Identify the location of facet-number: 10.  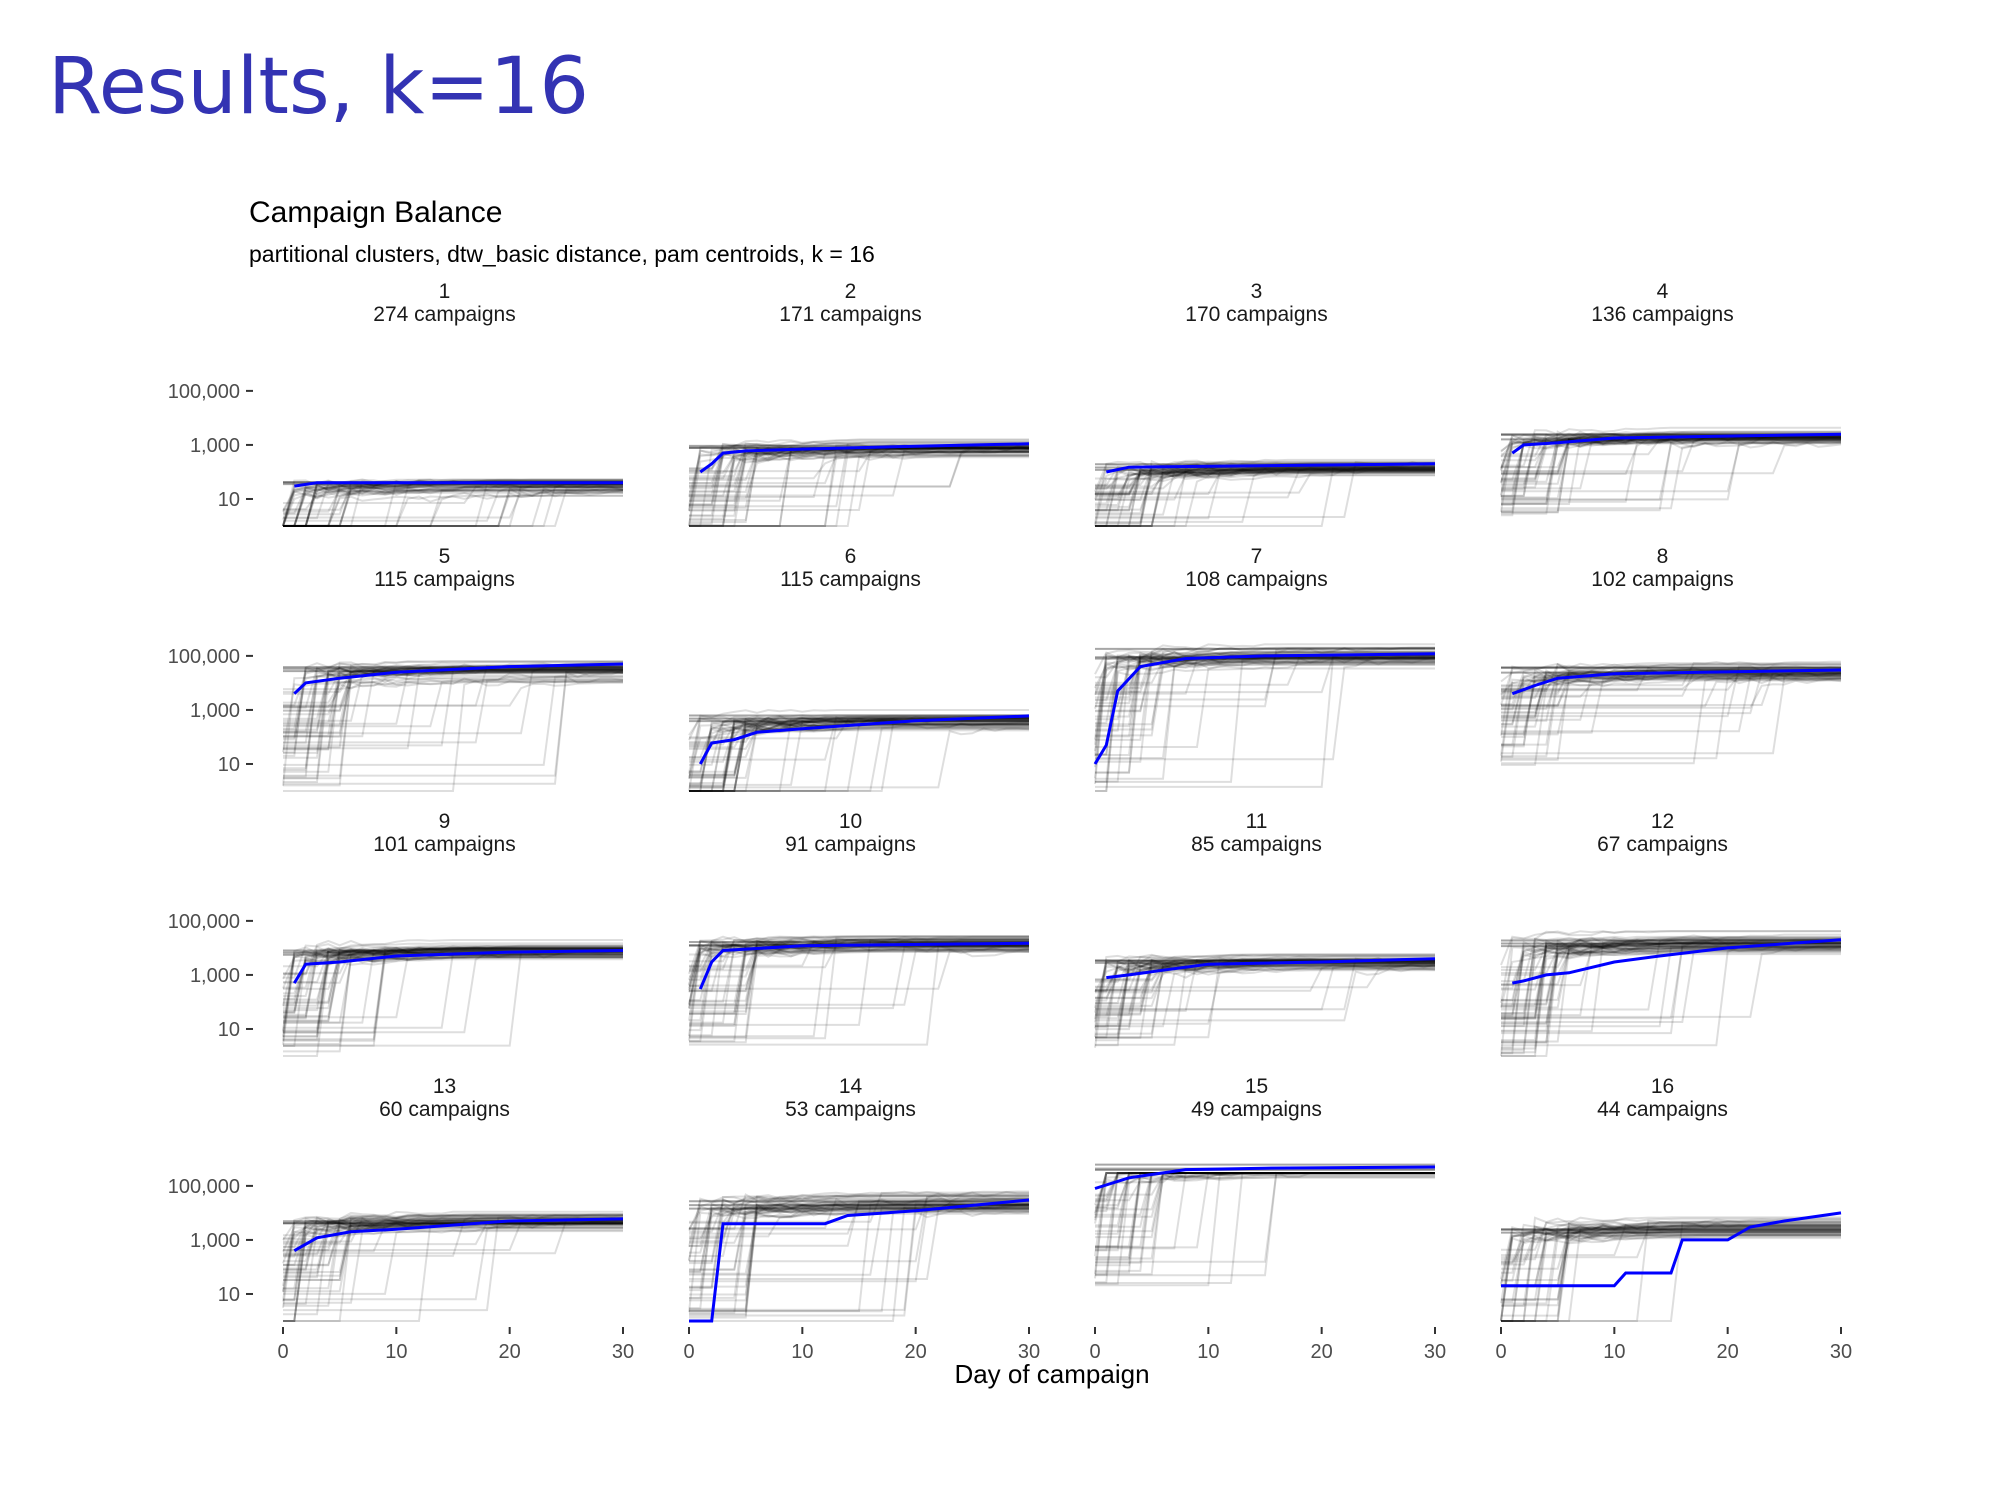
(850, 821).